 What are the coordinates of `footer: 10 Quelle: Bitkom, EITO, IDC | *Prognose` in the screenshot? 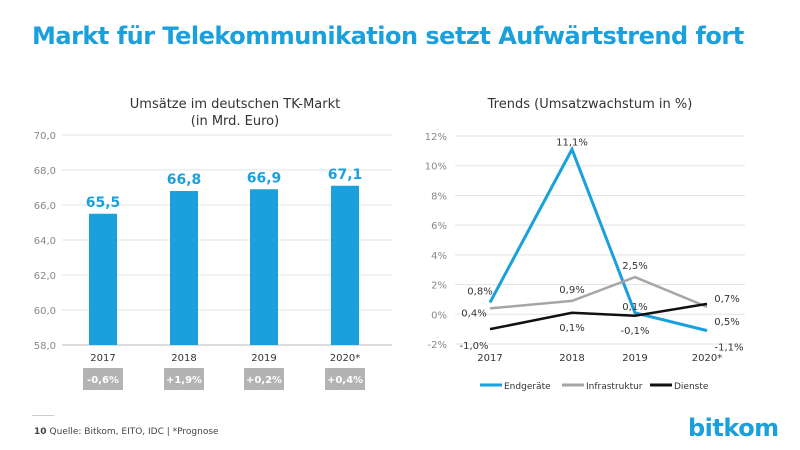 It's located at (126, 432).